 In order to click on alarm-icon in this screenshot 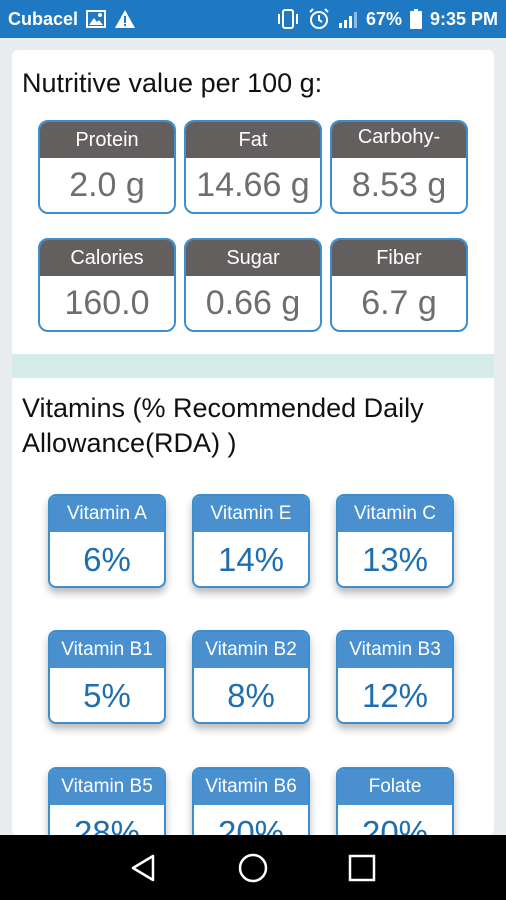, I will do `click(319, 19)`.